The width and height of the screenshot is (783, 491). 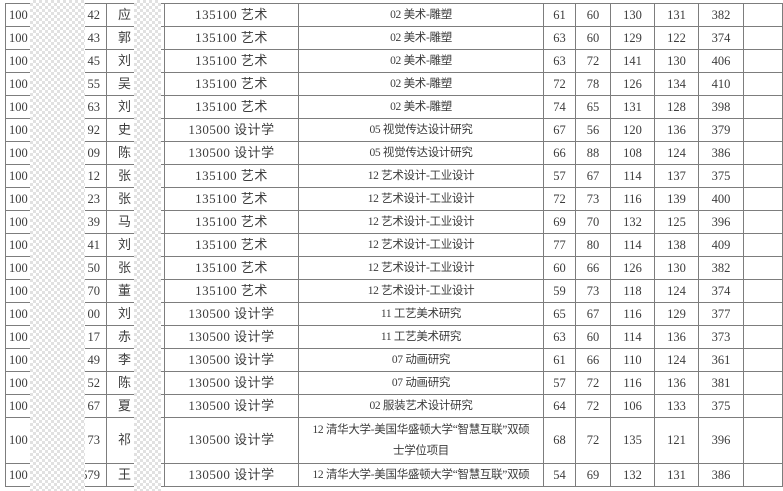 What do you see at coordinates (721, 84) in the screenshot?
I see `total-score-cell: 410` at bounding box center [721, 84].